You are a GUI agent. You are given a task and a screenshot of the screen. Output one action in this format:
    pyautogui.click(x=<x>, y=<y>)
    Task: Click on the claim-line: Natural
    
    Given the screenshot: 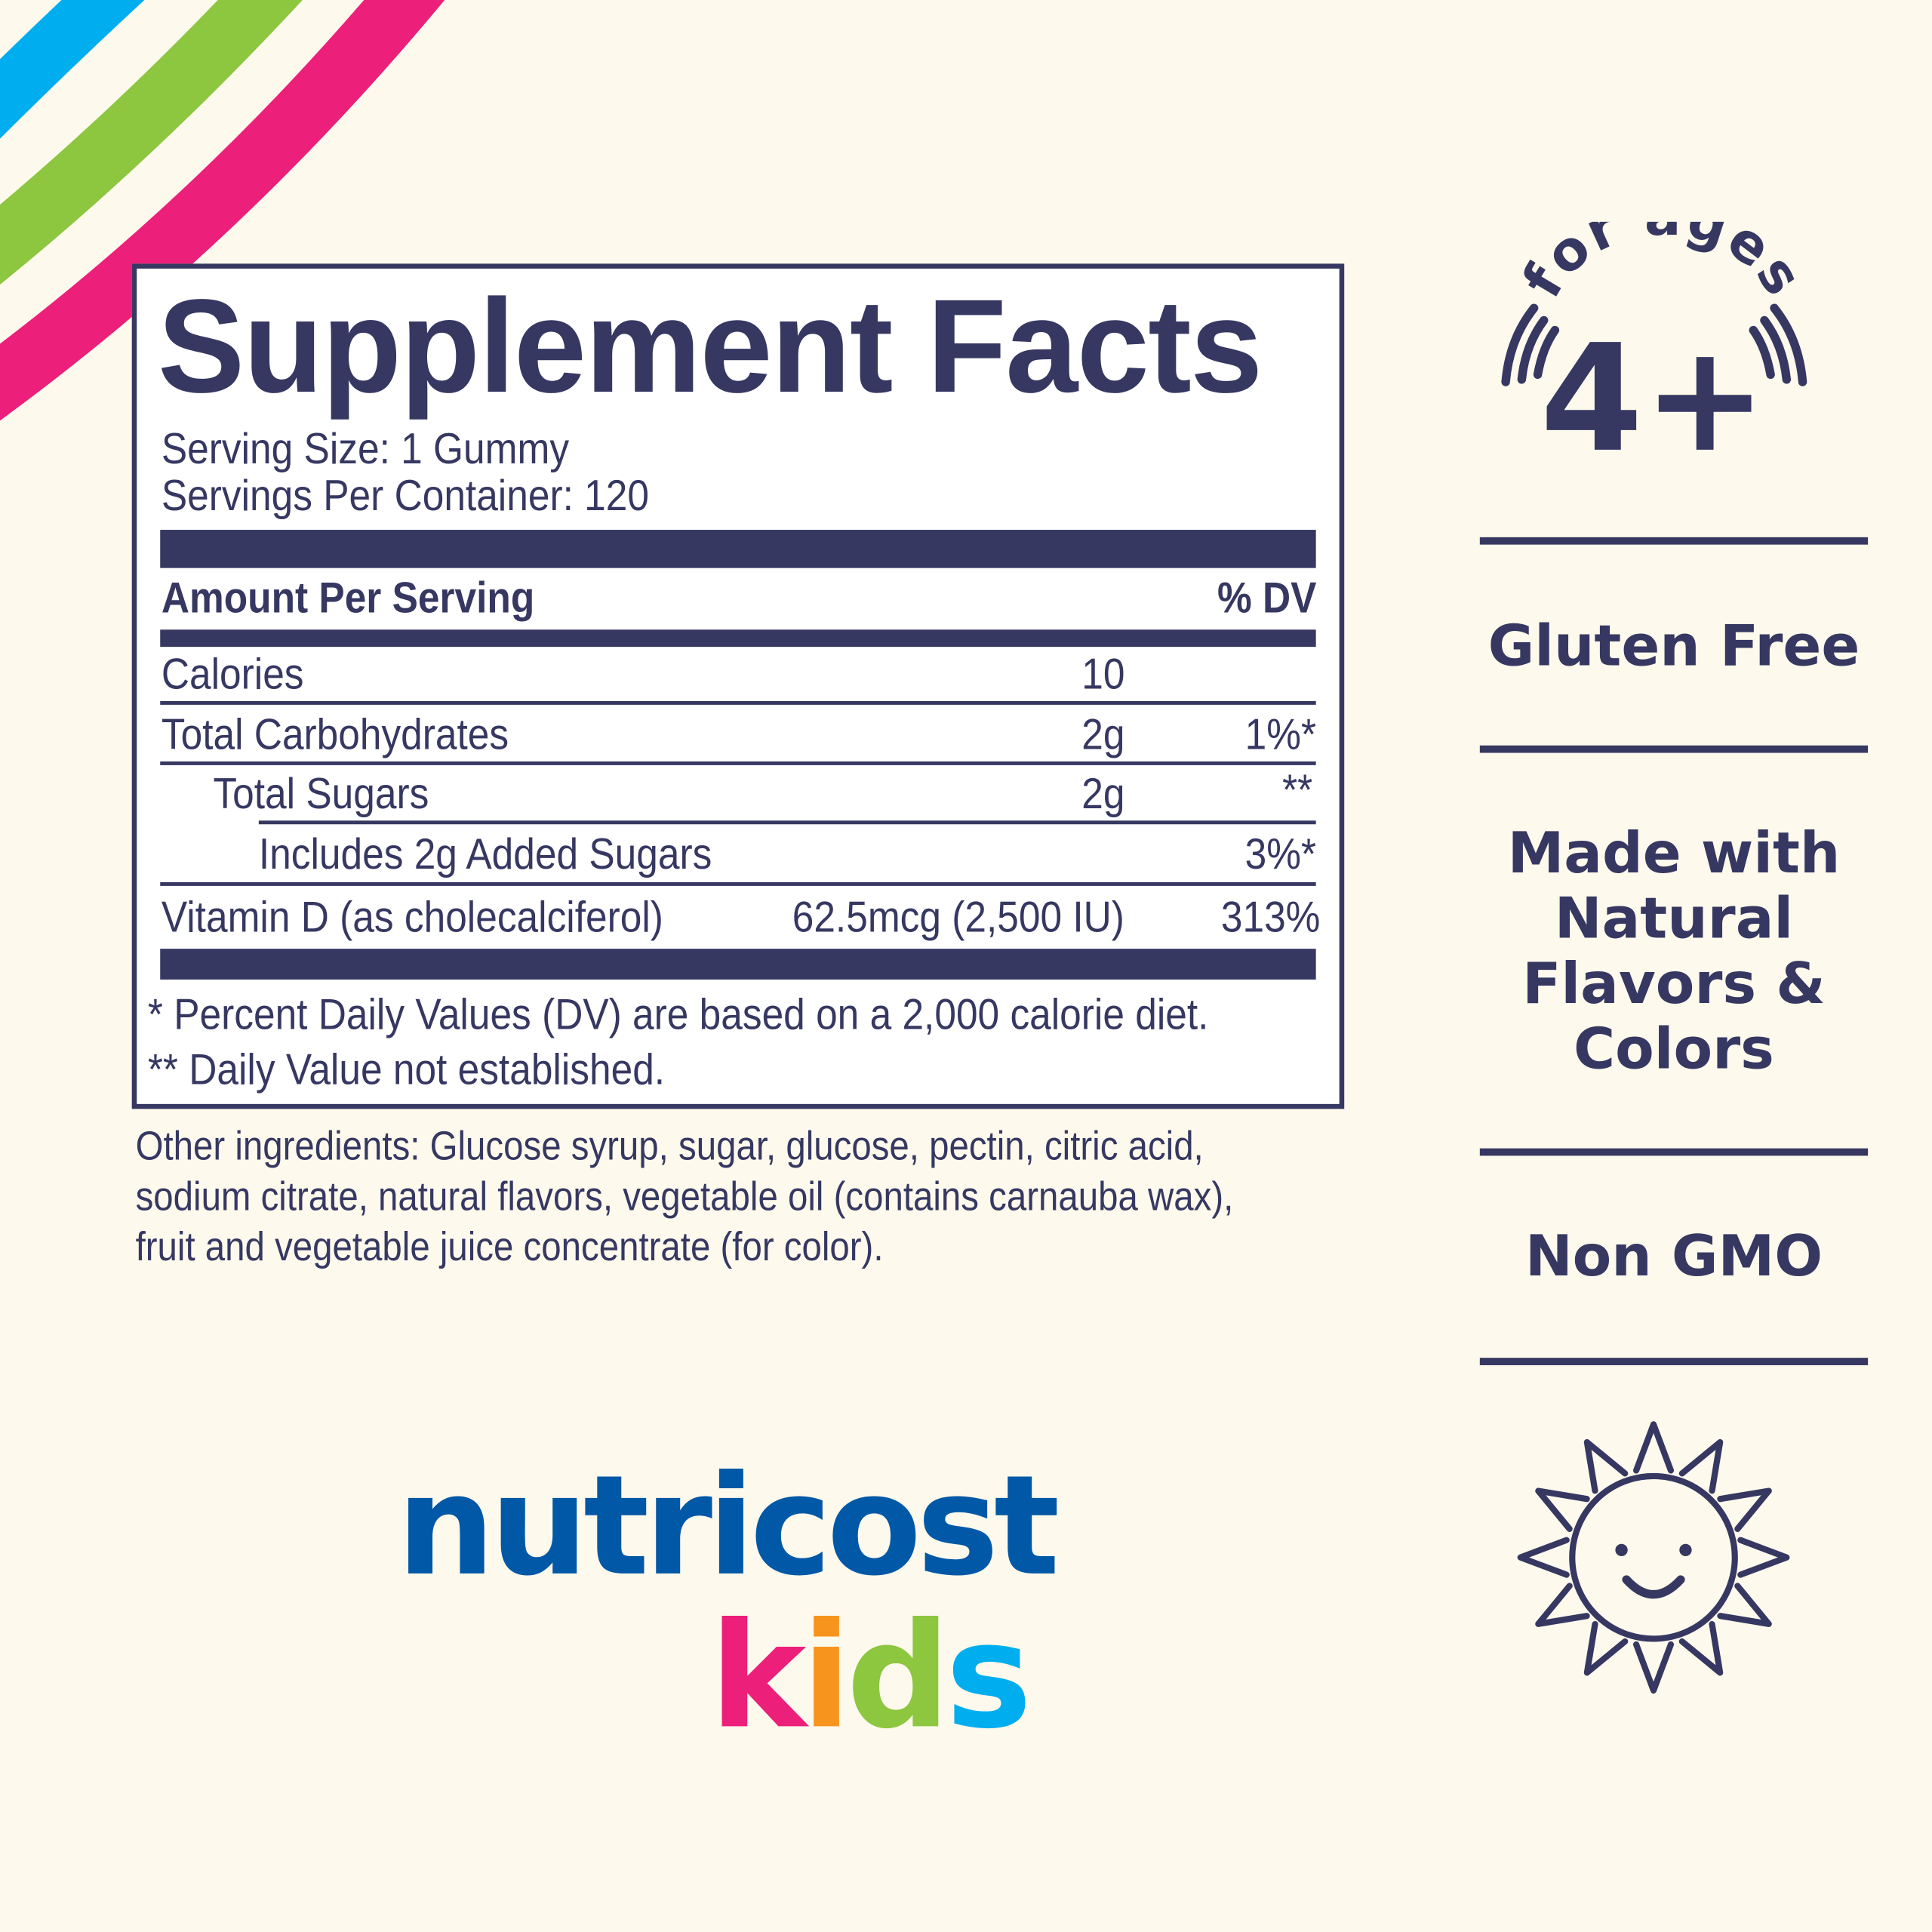 What is the action you would take?
    pyautogui.click(x=1674, y=918)
    